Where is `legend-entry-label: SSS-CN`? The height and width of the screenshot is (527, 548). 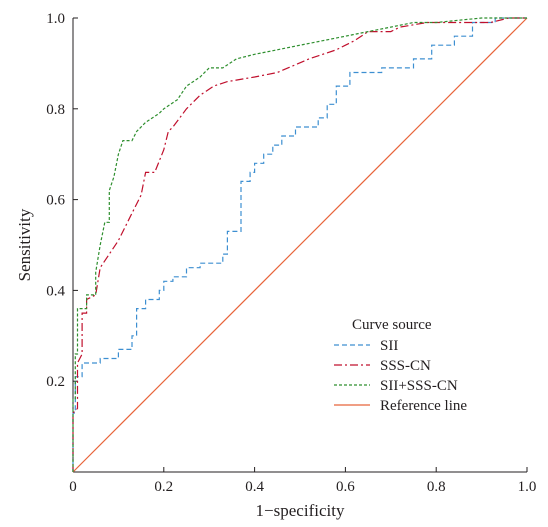 legend-entry-label: SSS-CN is located at coordinates (405, 366).